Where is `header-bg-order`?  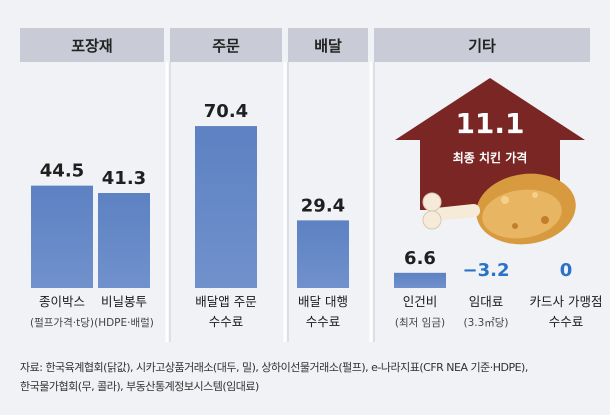 header-bg-order is located at coordinates (226, 45).